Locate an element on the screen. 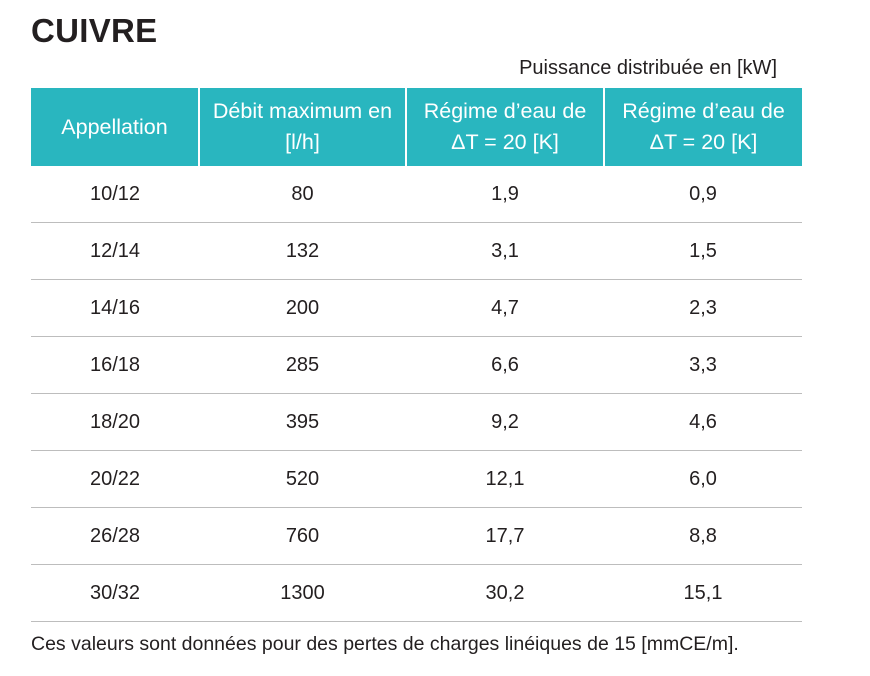 Image resolution: width=870 pixels, height=676 pixels. cell-debit: 520 is located at coordinates (302, 479).